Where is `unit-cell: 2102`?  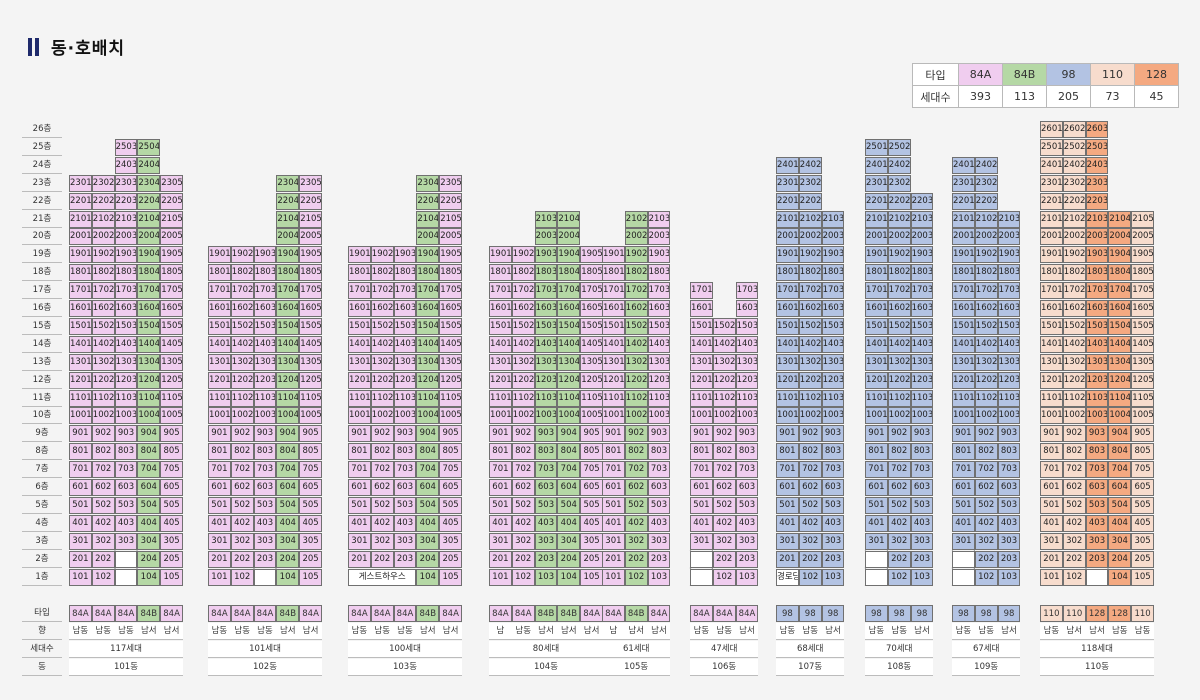
unit-cell: 2102 is located at coordinates (636, 219).